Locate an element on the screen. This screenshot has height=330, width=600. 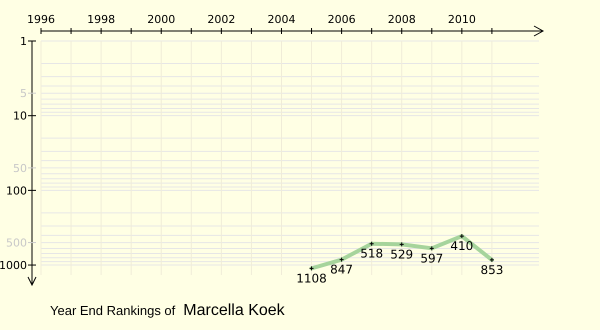
x-tick-label: 1996 is located at coordinates (41, 19).